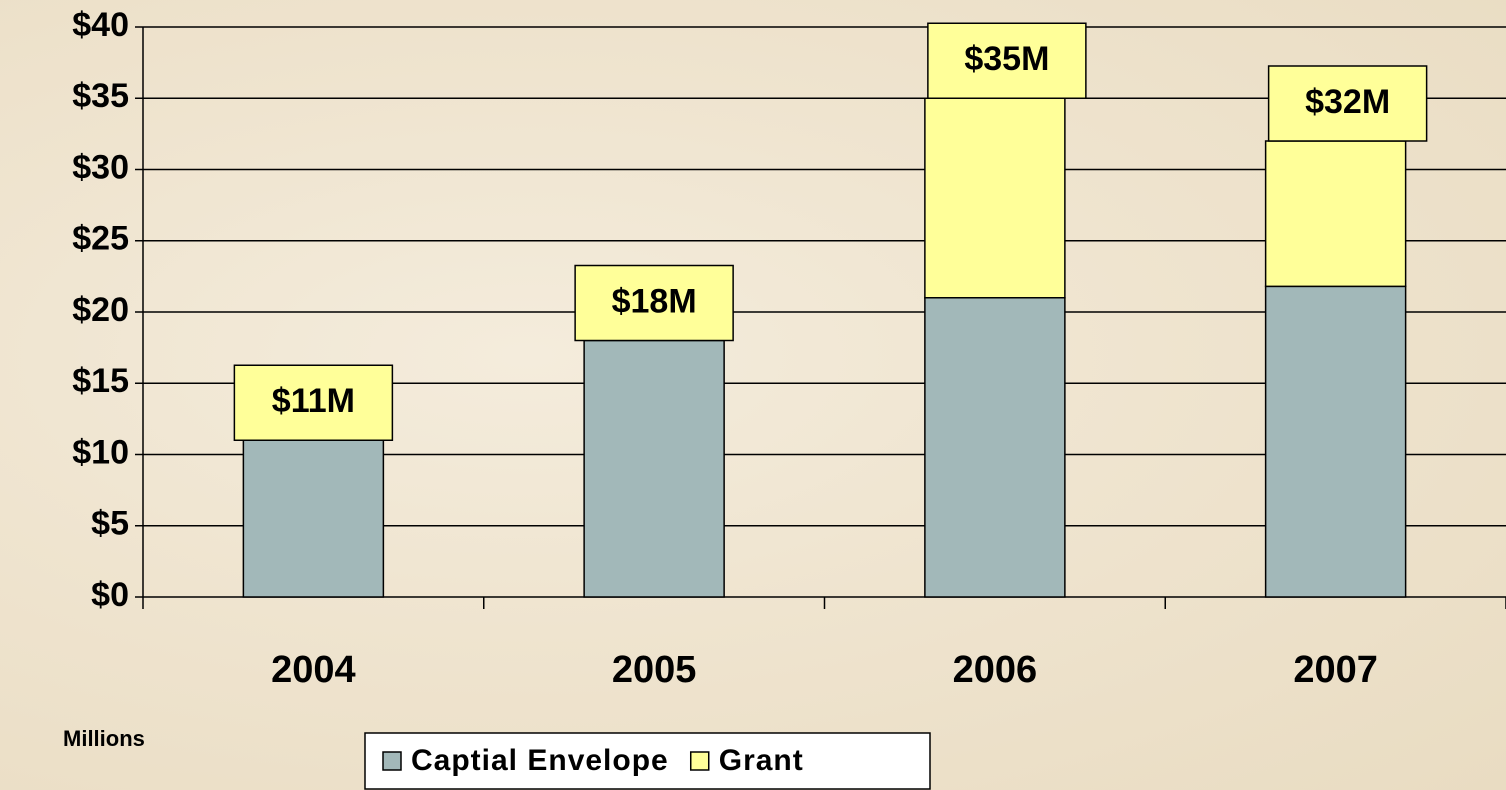 This screenshot has width=1506, height=790. What do you see at coordinates (654, 670) in the screenshot?
I see `x-tick-label: 2005` at bounding box center [654, 670].